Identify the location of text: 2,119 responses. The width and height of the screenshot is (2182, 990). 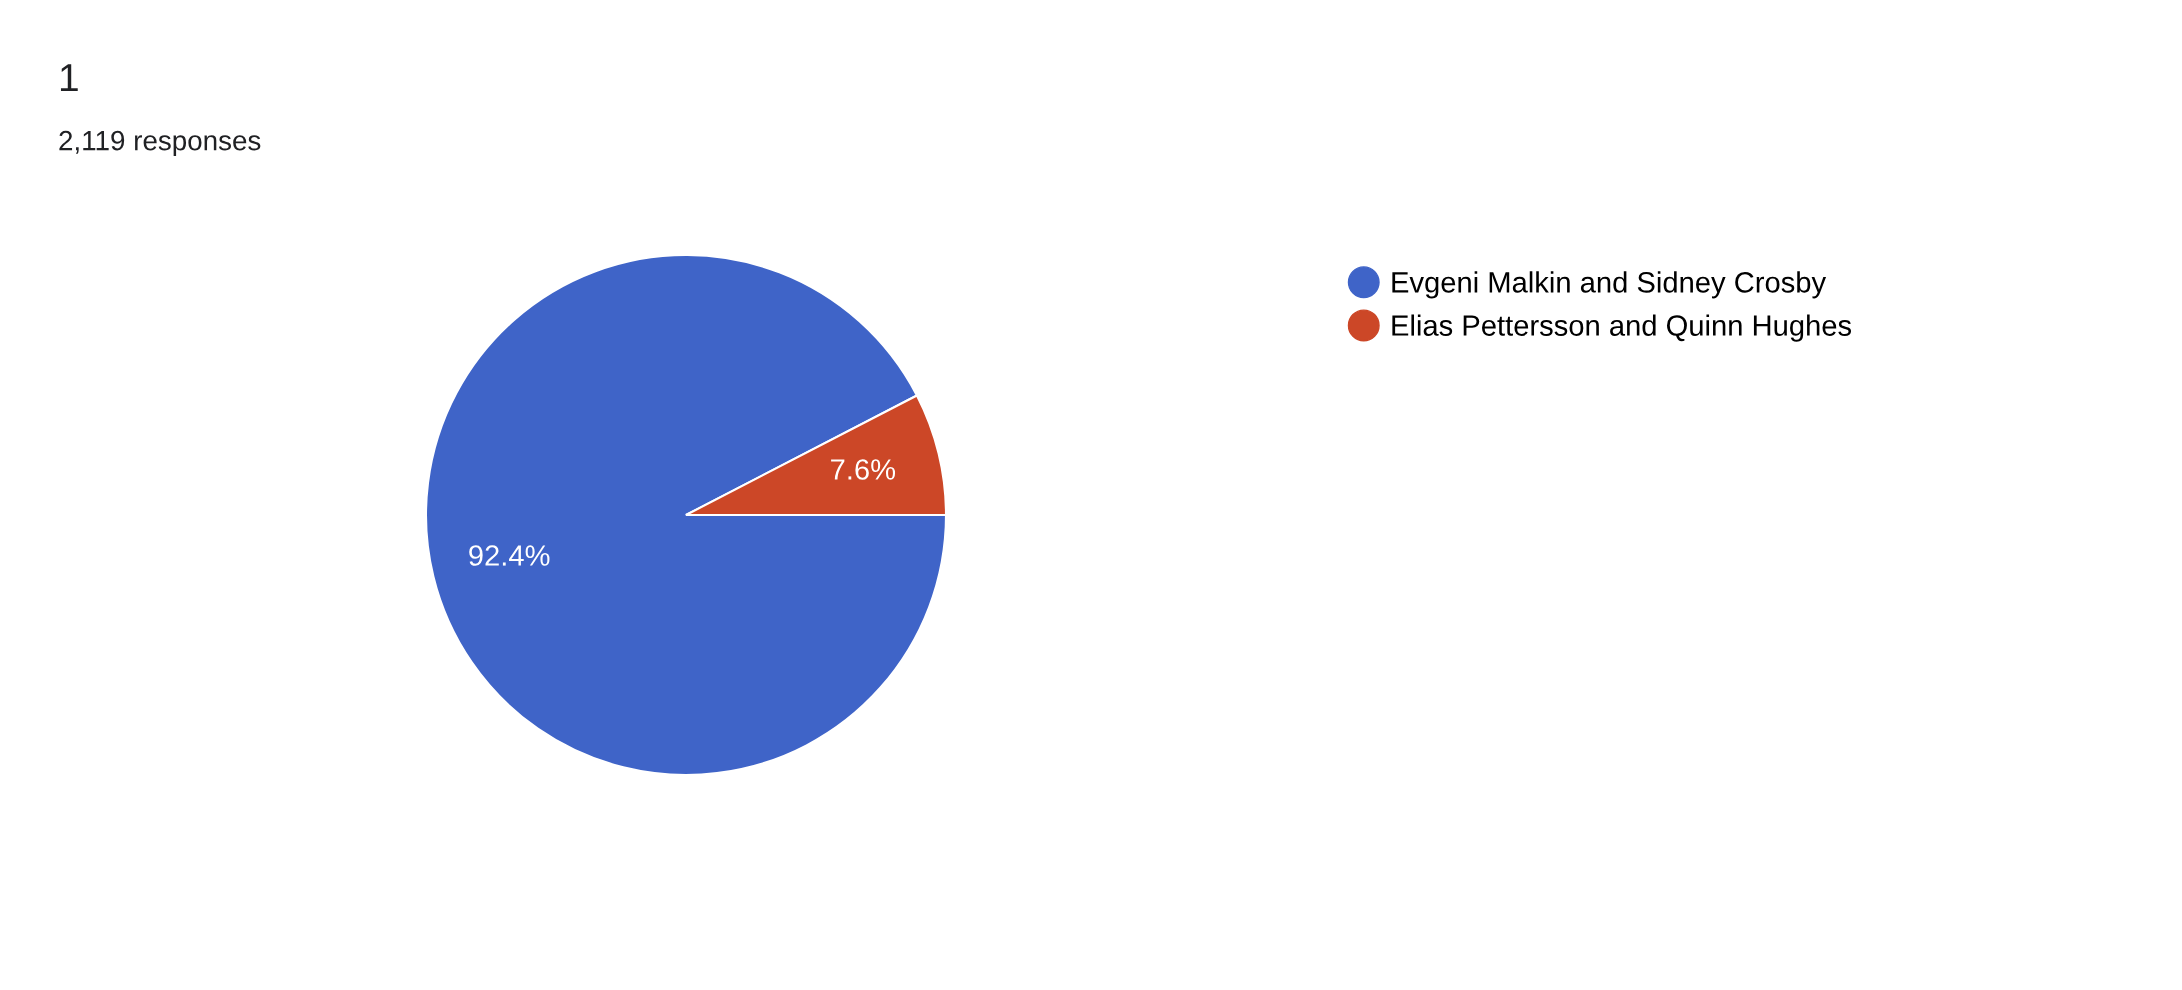
(160, 143).